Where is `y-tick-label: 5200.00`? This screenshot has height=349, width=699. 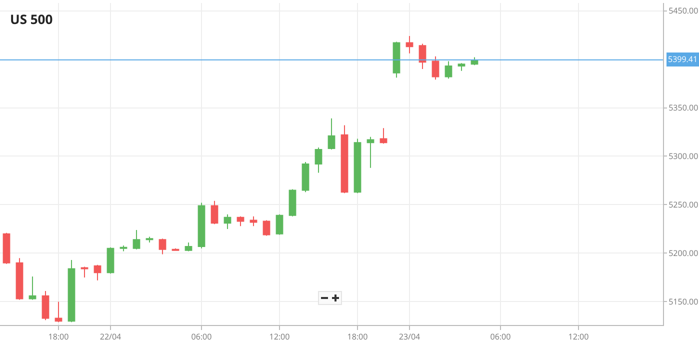 y-tick-label: 5200.00 is located at coordinates (683, 254).